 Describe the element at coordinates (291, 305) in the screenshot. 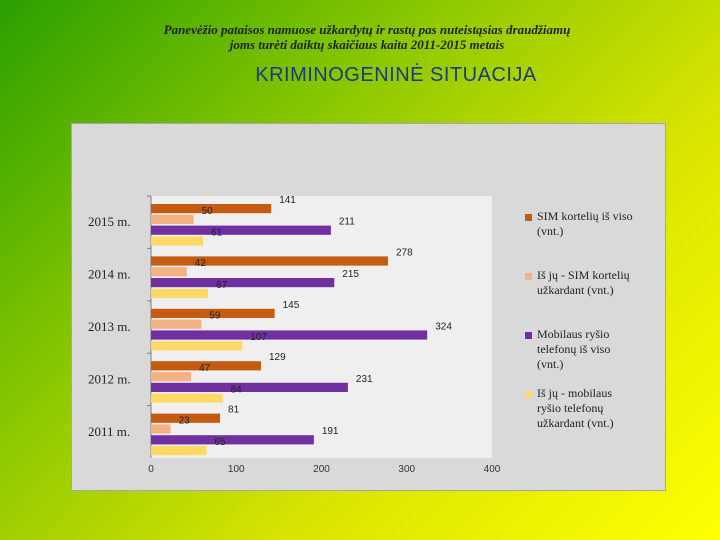

I see `data-label-s0-c2: 145` at that location.